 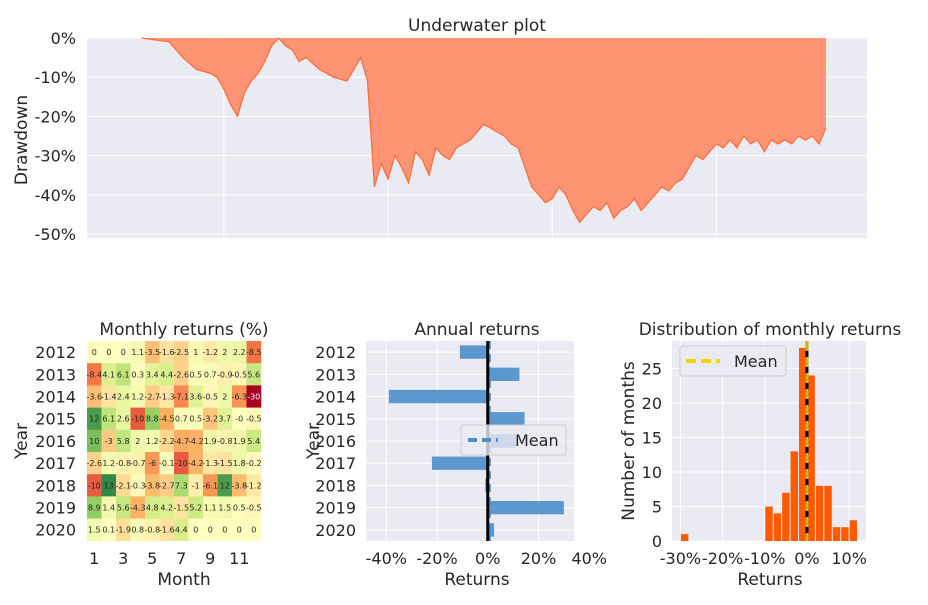 What do you see at coordinates (55, 352) in the screenshot?
I see `heatmap-year-label: 2012` at bounding box center [55, 352].